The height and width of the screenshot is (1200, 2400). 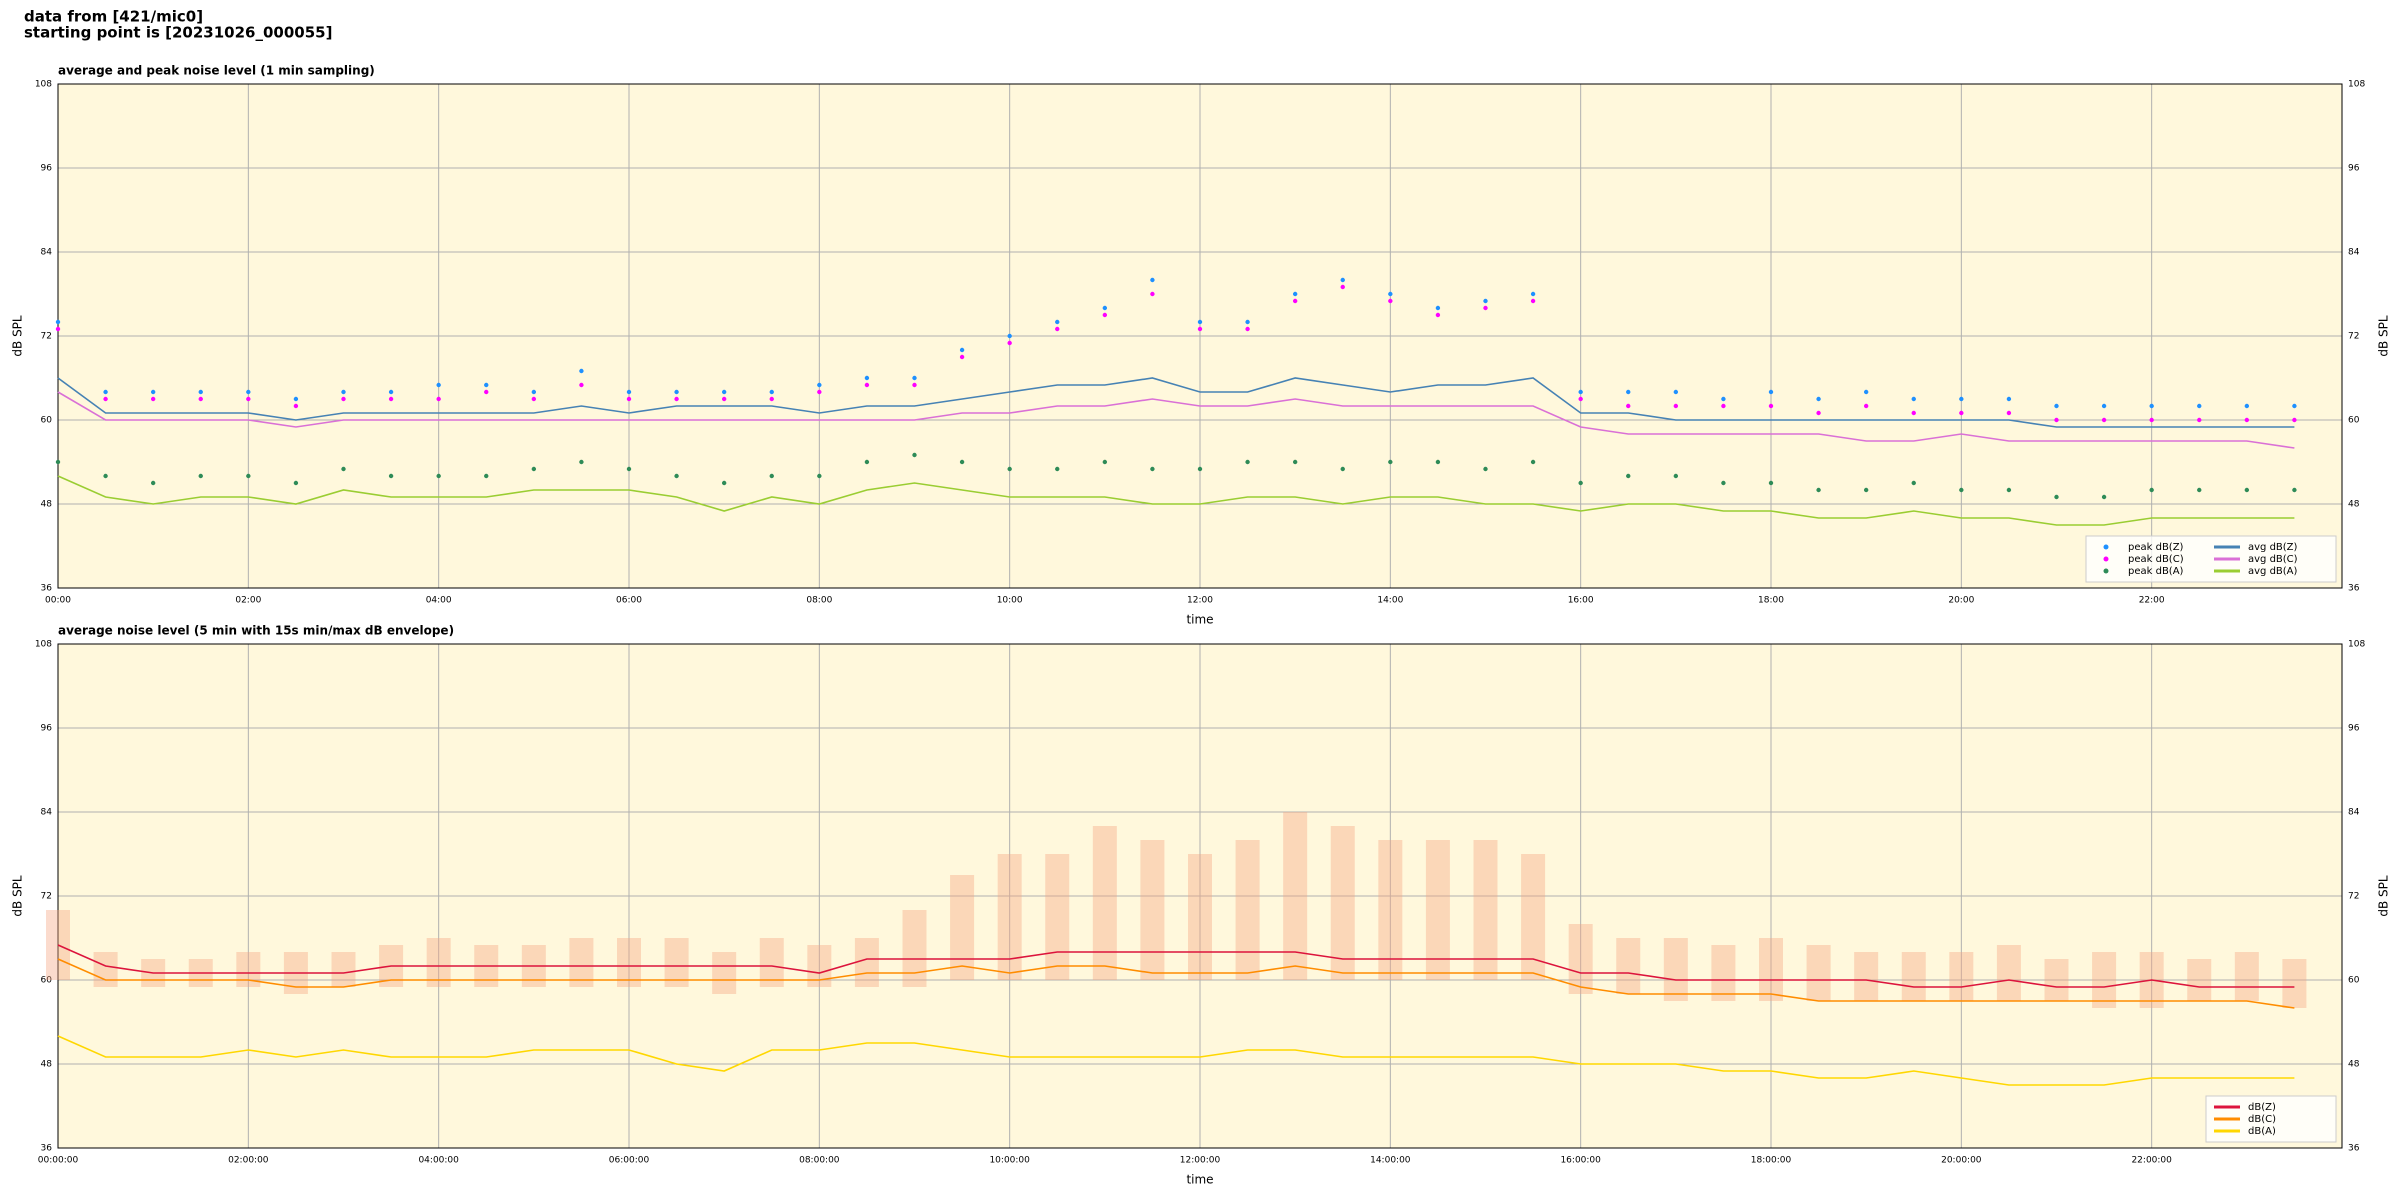 What do you see at coordinates (1200, 1161) in the screenshot?
I see `x-tick-label: 12:00:00` at bounding box center [1200, 1161].